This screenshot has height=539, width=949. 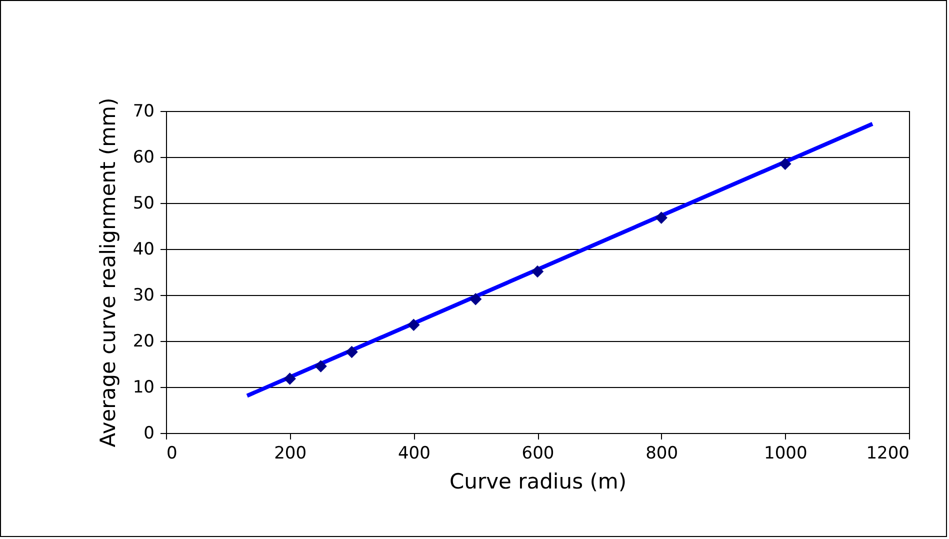 What do you see at coordinates (143, 342) in the screenshot?
I see `y-tick-label: 20` at bounding box center [143, 342].